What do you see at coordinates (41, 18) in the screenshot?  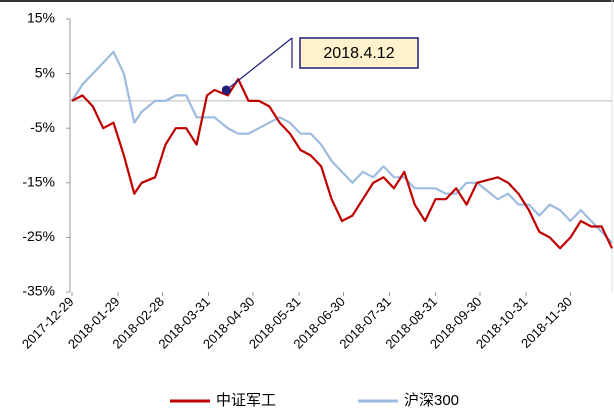 I see `y-tick-label: 15%` at bounding box center [41, 18].